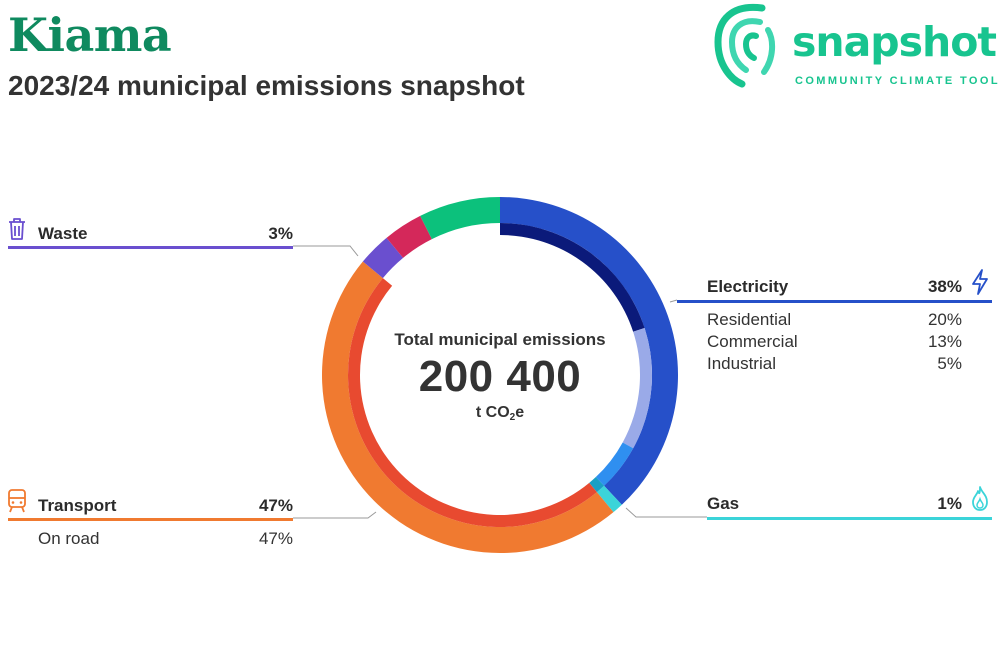  What do you see at coordinates (749, 319) in the screenshot?
I see `sub-label: Residential` at bounding box center [749, 319].